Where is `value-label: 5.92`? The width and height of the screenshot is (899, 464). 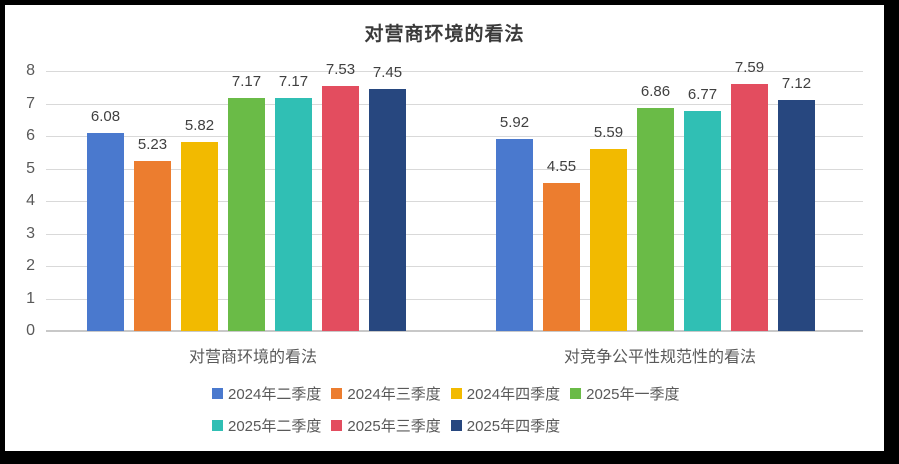
value-label: 5.92 is located at coordinates (514, 122).